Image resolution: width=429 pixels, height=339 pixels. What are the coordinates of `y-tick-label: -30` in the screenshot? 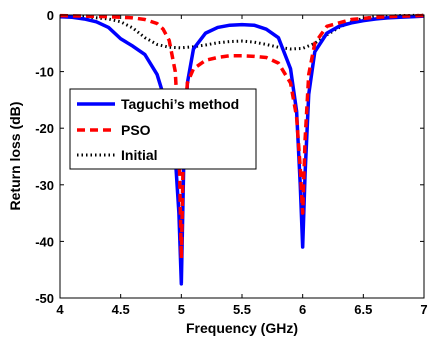 It's located at (44, 185).